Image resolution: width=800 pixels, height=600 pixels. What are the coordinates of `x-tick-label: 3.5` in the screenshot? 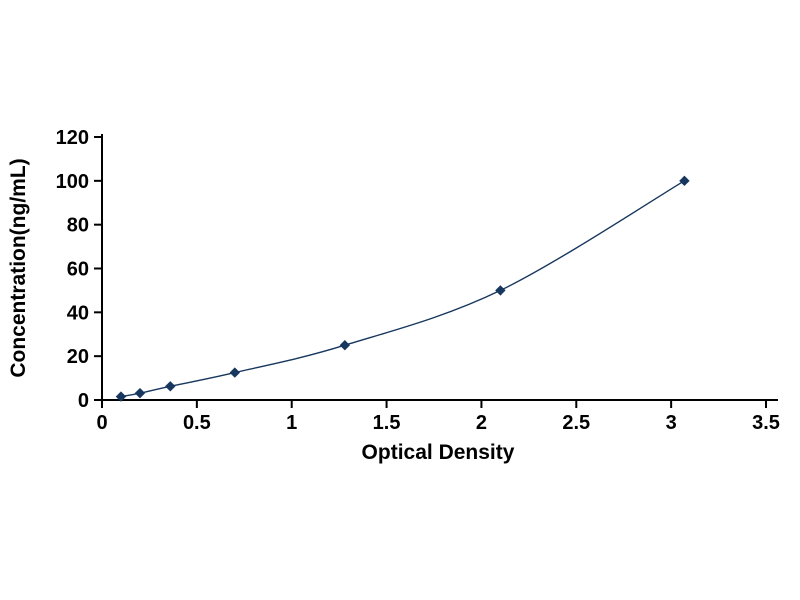 It's located at (766, 423).